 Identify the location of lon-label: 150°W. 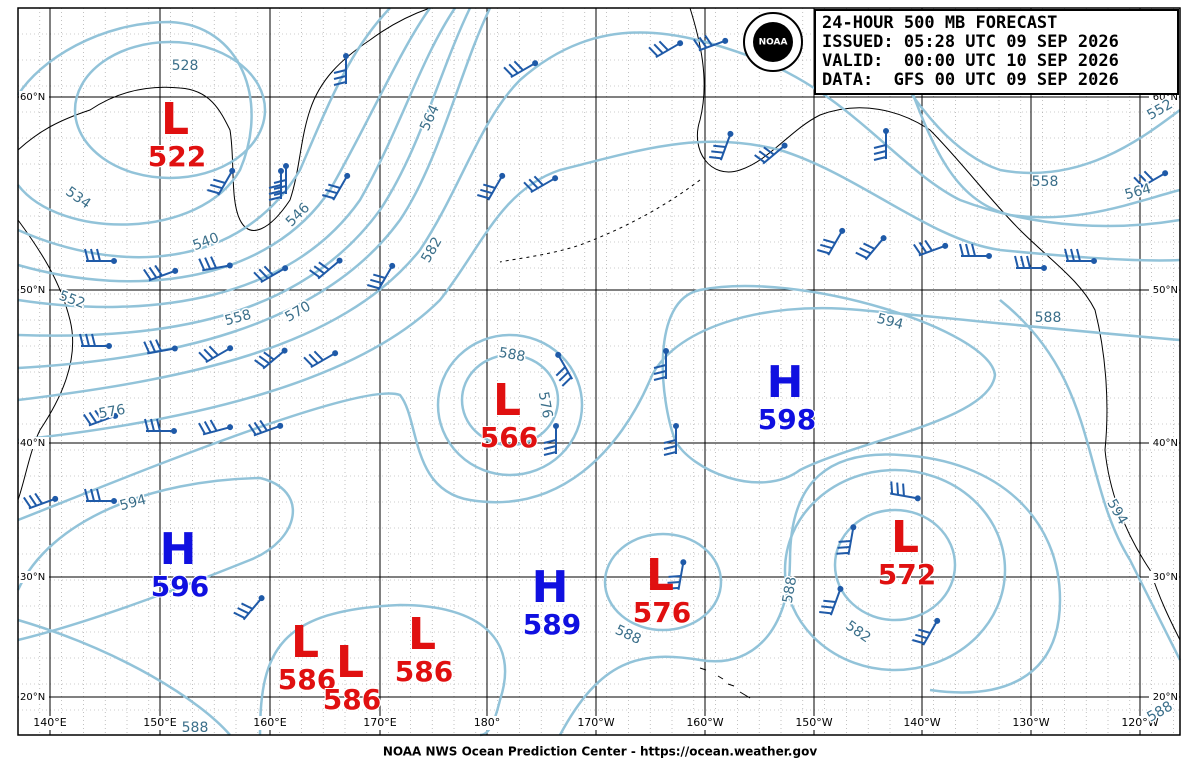
(813, 722).